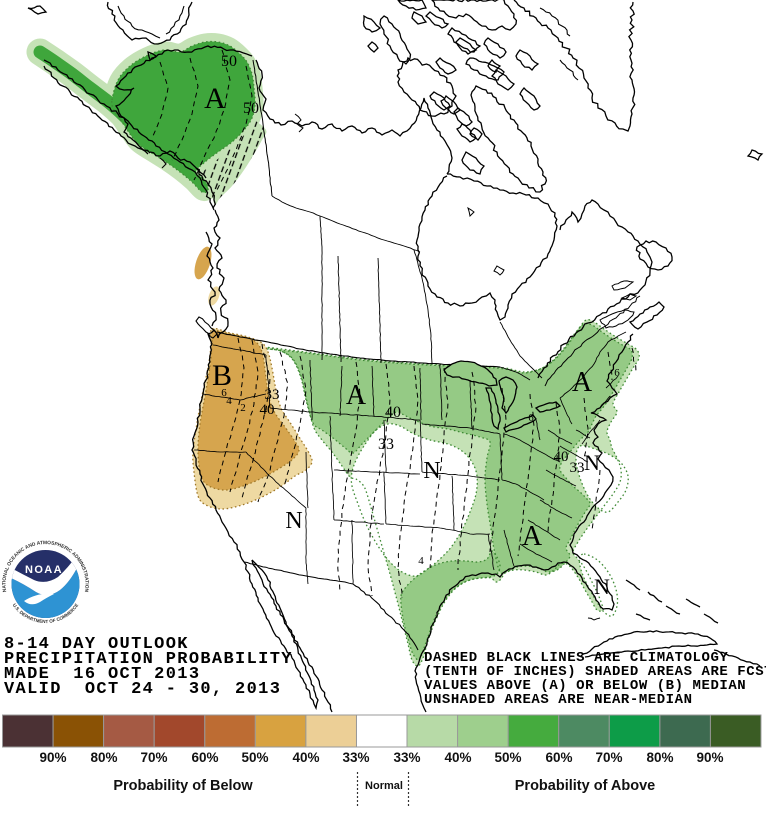  I want to click on svg-text: PRECIPITATION PROBABILITY, so click(148, 659).